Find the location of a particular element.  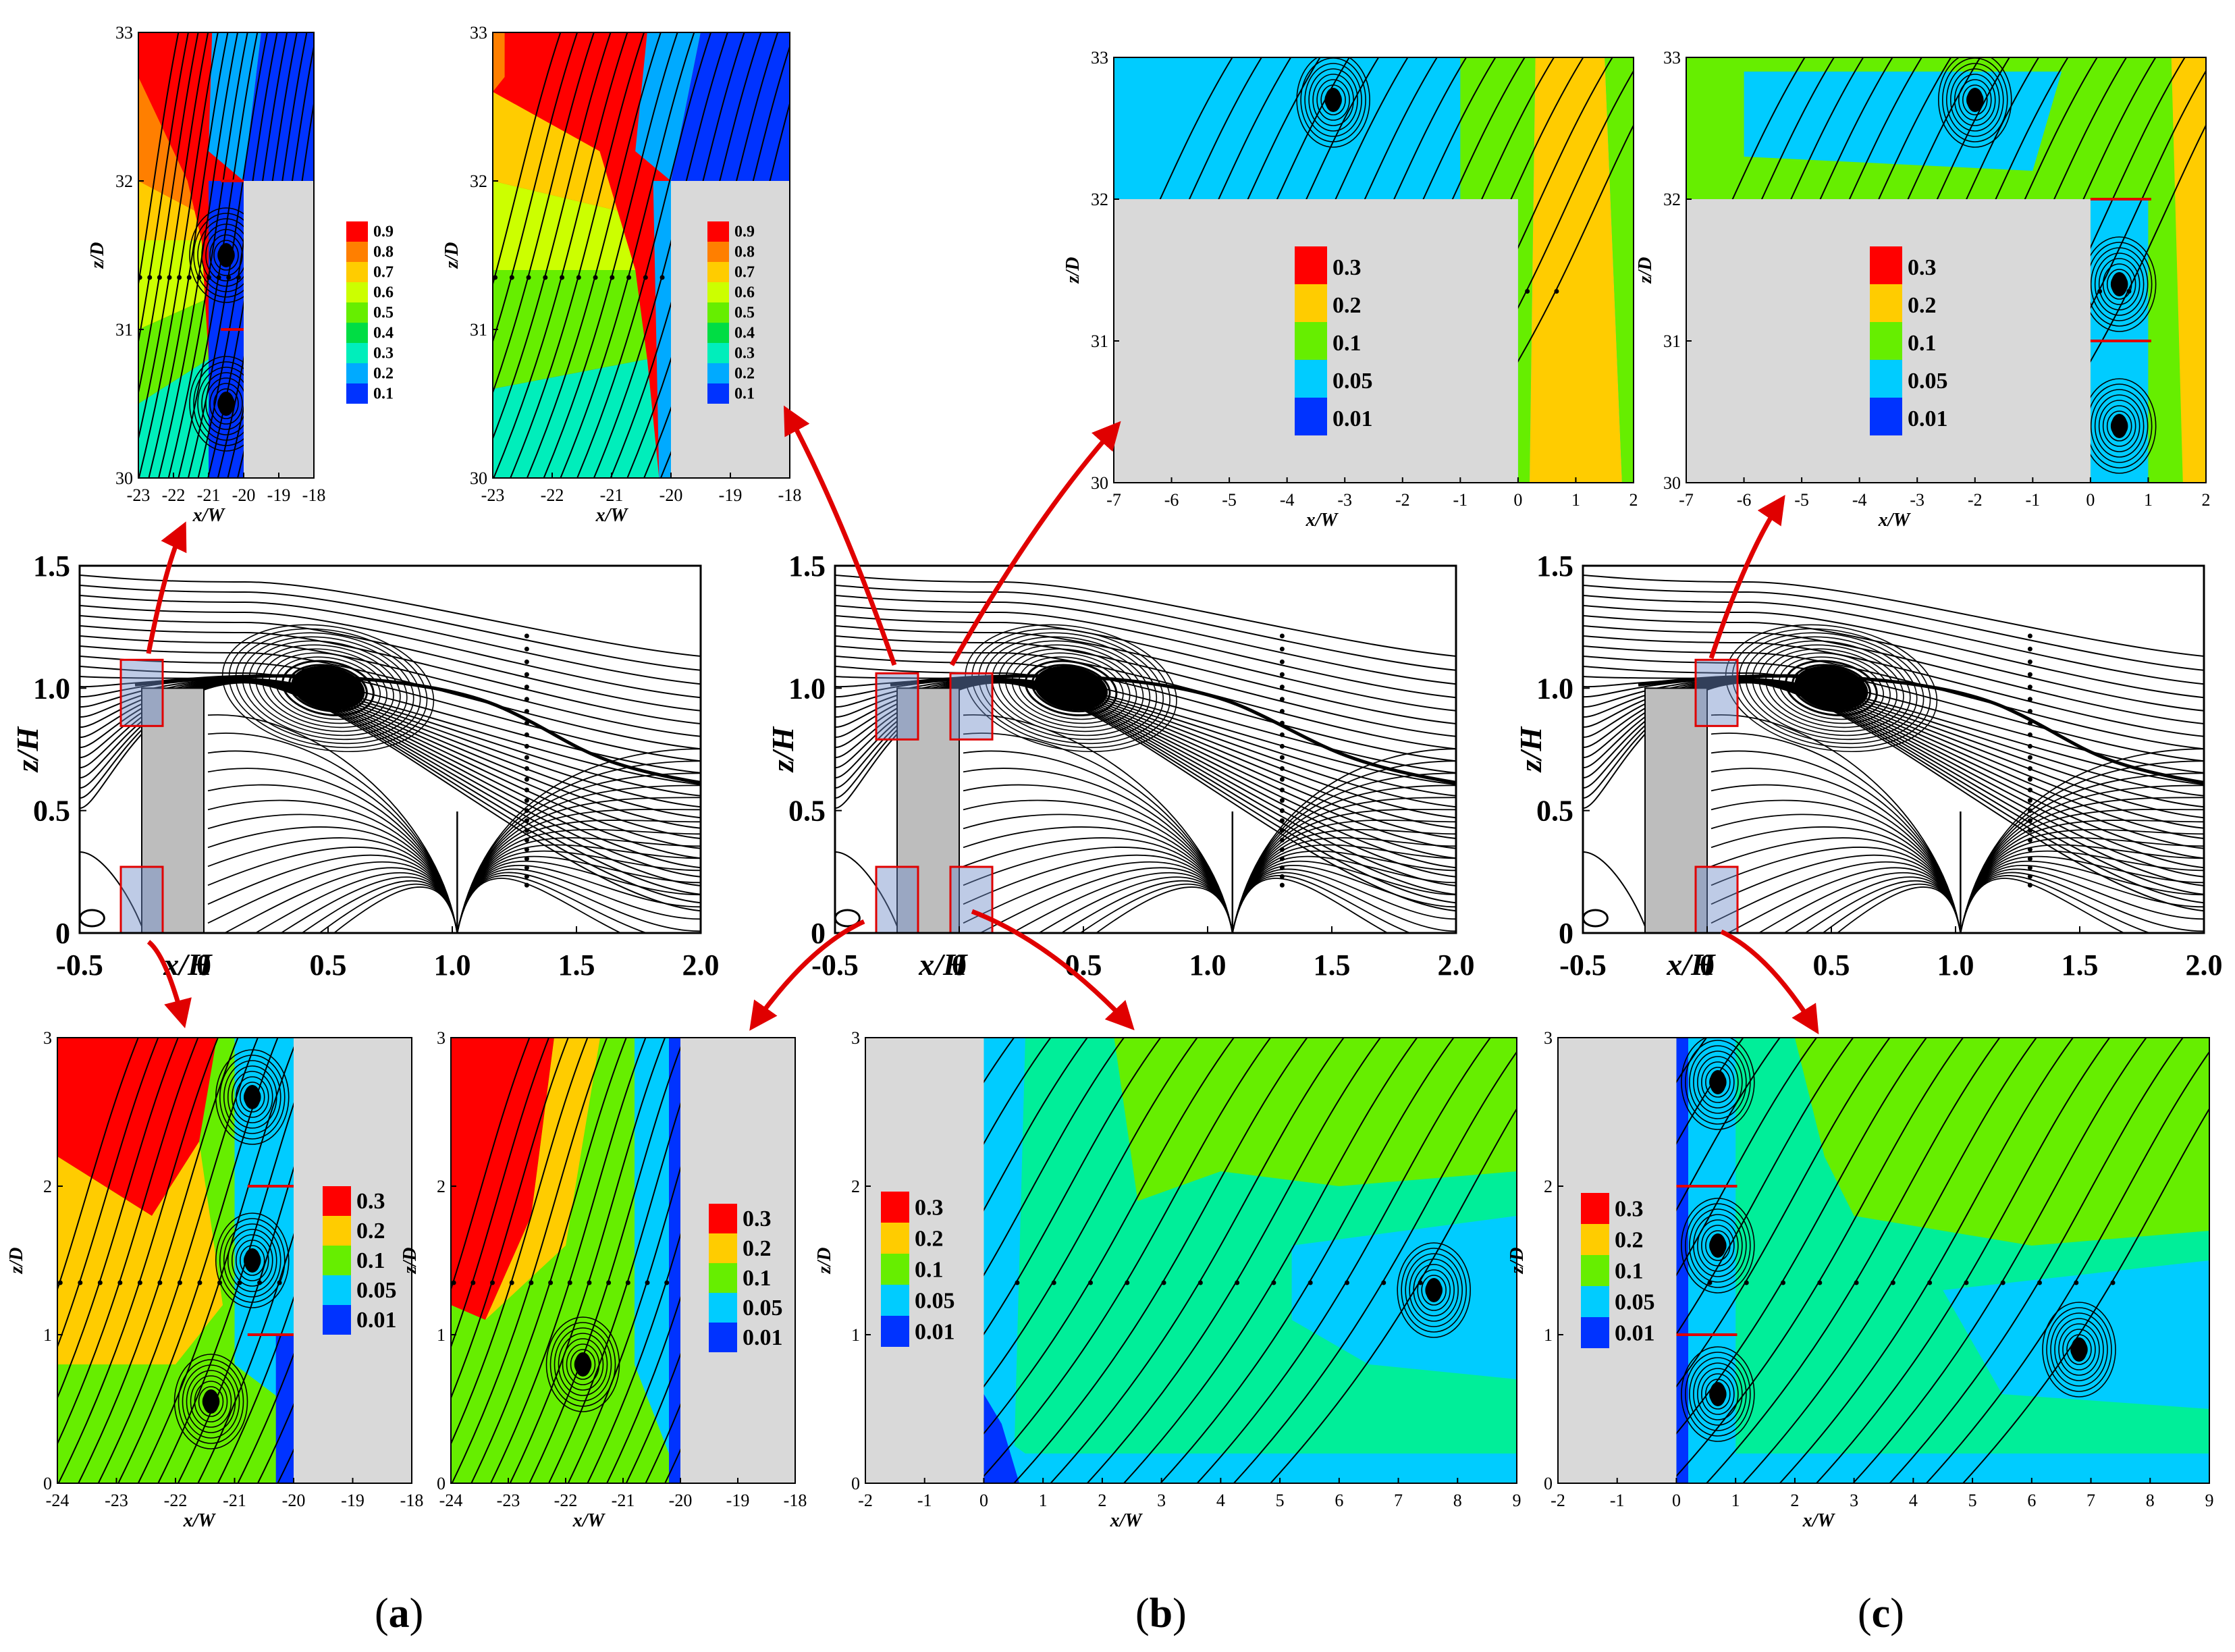

y-tick-label: 30 is located at coordinates (124, 478).